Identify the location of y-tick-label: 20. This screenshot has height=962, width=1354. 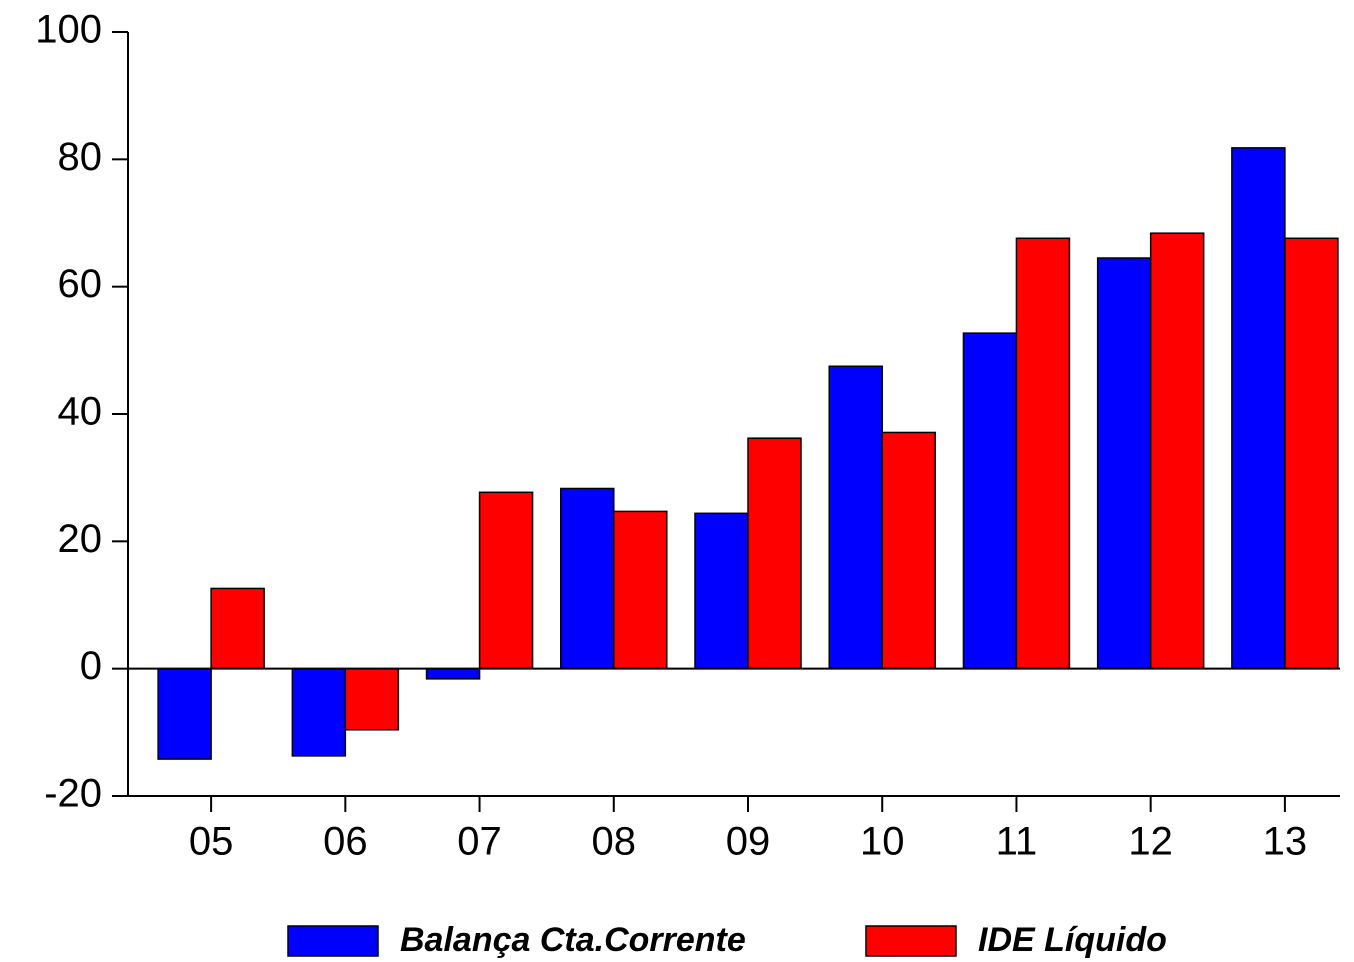
(80, 539).